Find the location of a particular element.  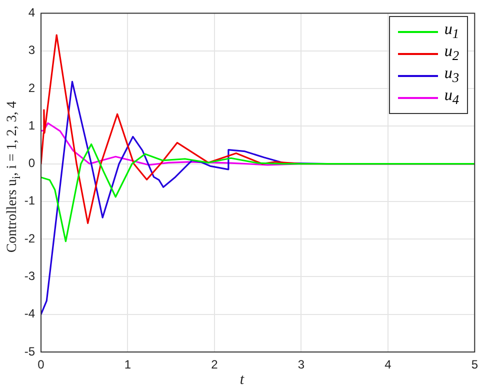

y-tick-label: -3 is located at coordinates (30, 276).